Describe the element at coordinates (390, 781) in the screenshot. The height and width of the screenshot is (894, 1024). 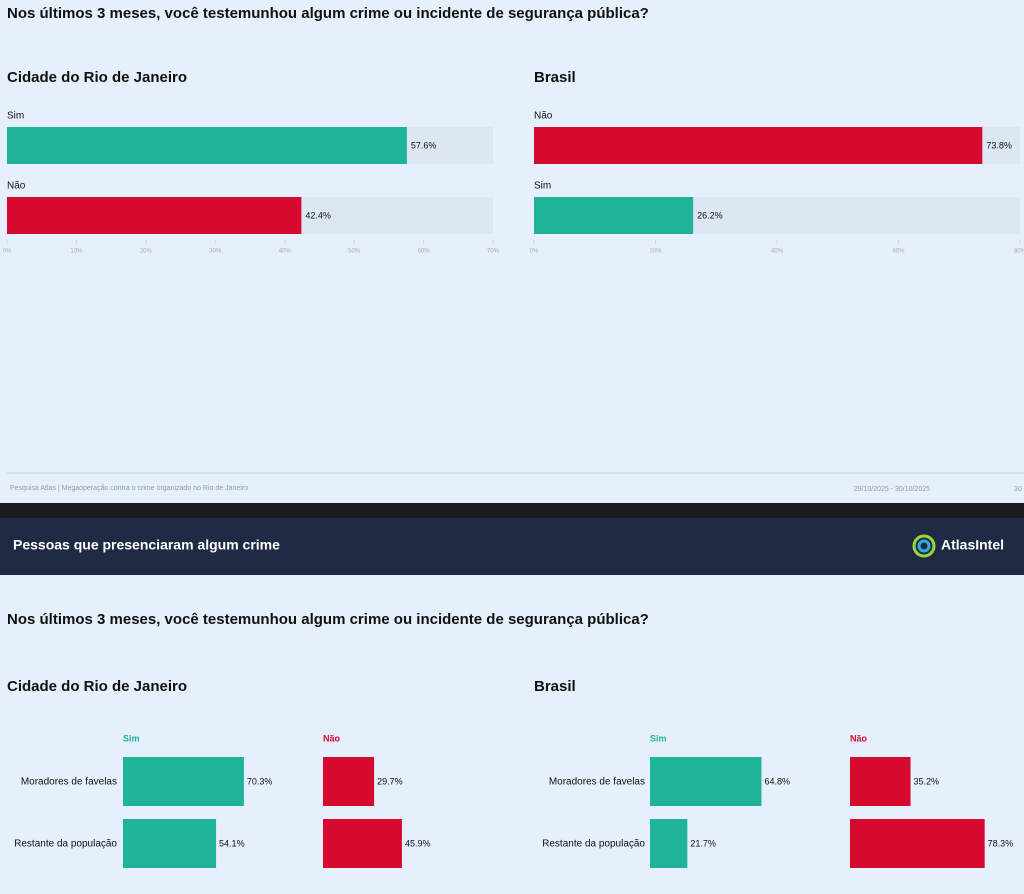
I see `value-label: 29.7%` at that location.